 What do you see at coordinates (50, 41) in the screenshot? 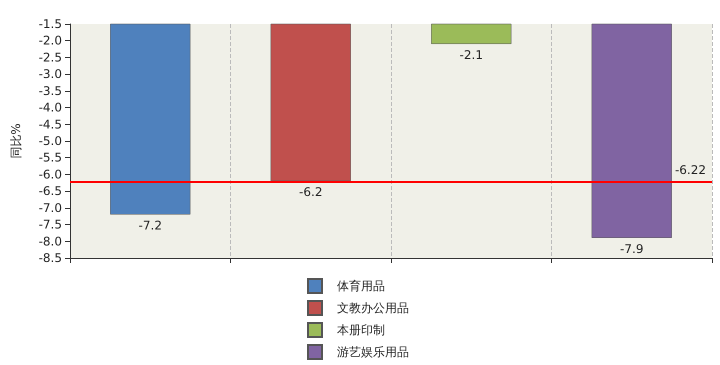
I see `y-tick-label: -2.0` at bounding box center [50, 41].